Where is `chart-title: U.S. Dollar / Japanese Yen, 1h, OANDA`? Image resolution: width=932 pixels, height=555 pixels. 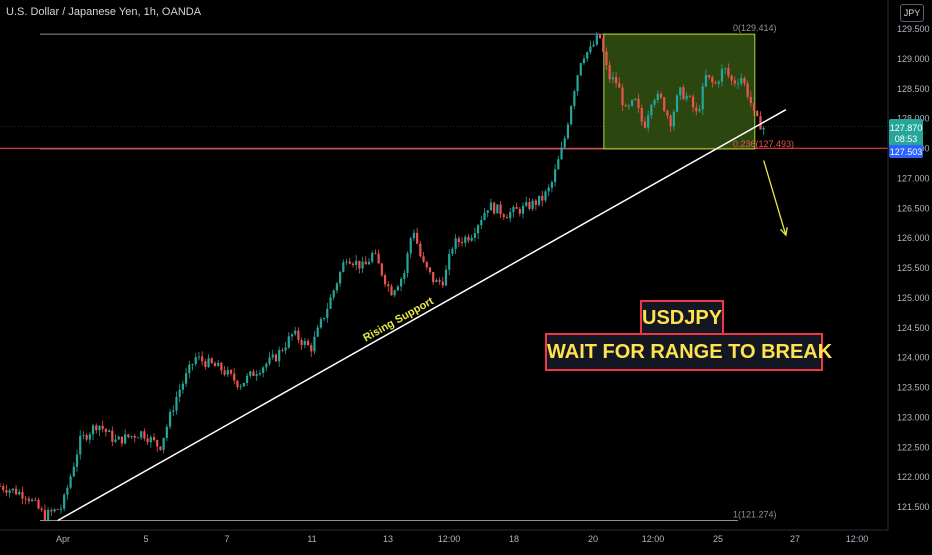
chart-title: U.S. Dollar / Japanese Yen, 1h, OANDA is located at coordinates (104, 12).